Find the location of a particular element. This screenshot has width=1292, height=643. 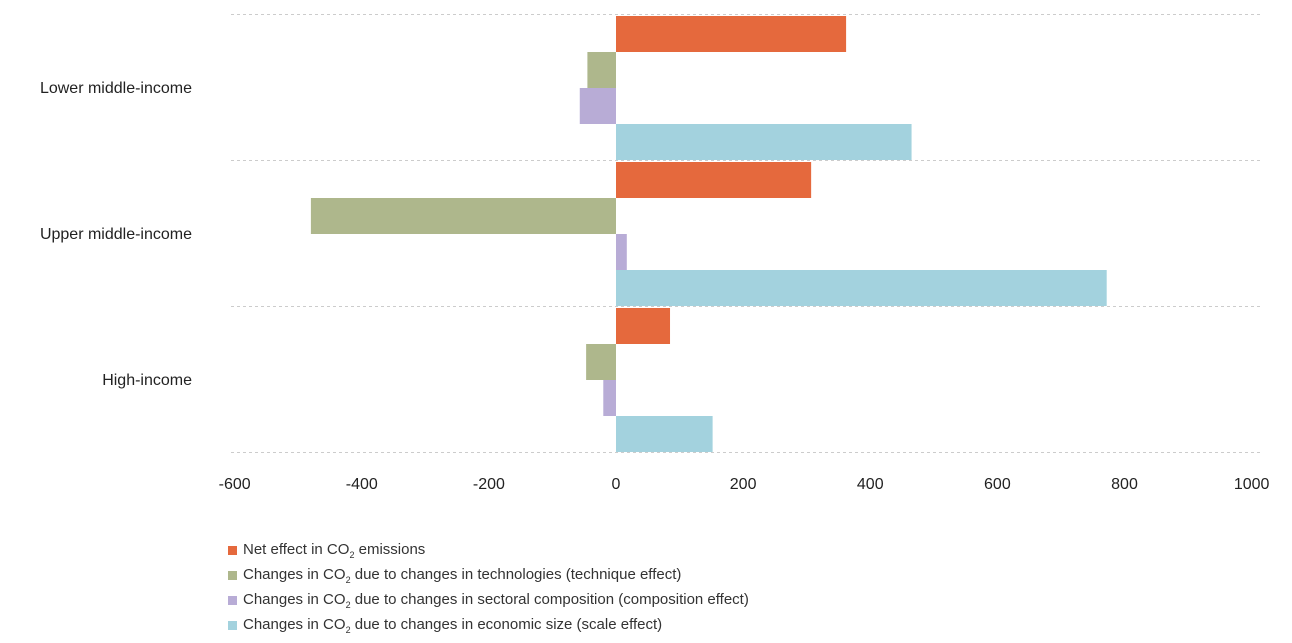

legend-item-net-effect: Net effect in CO2 emissions is located at coordinates (488, 550).